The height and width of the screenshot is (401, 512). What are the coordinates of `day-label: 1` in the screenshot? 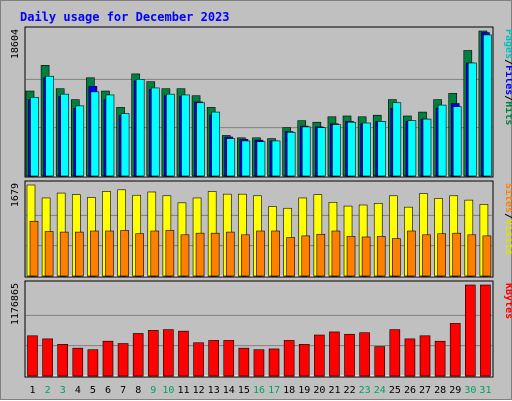 It's located at (33, 390).